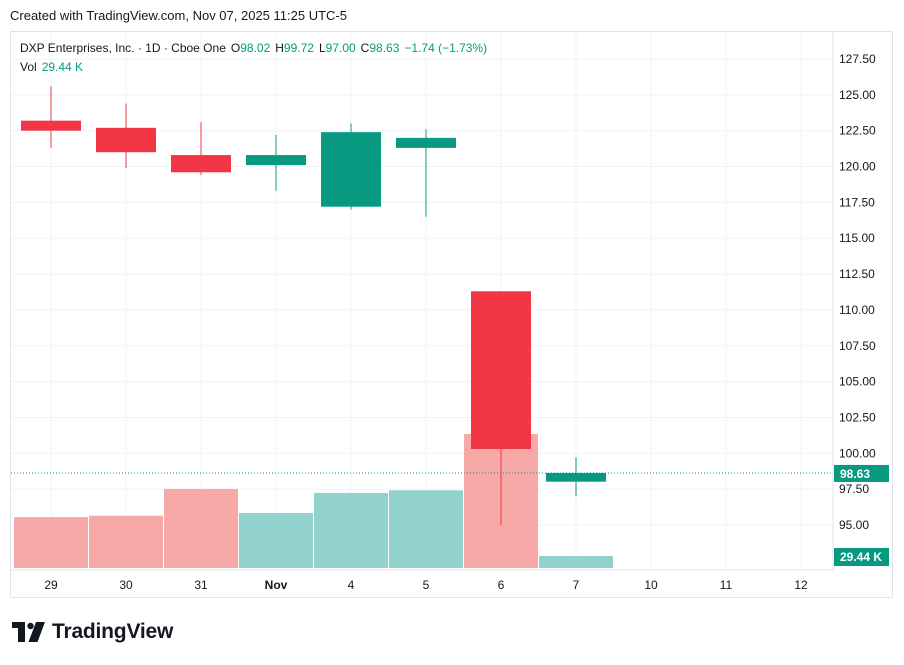  What do you see at coordinates (322, 48) in the screenshot?
I see `legend-low-label: L` at bounding box center [322, 48].